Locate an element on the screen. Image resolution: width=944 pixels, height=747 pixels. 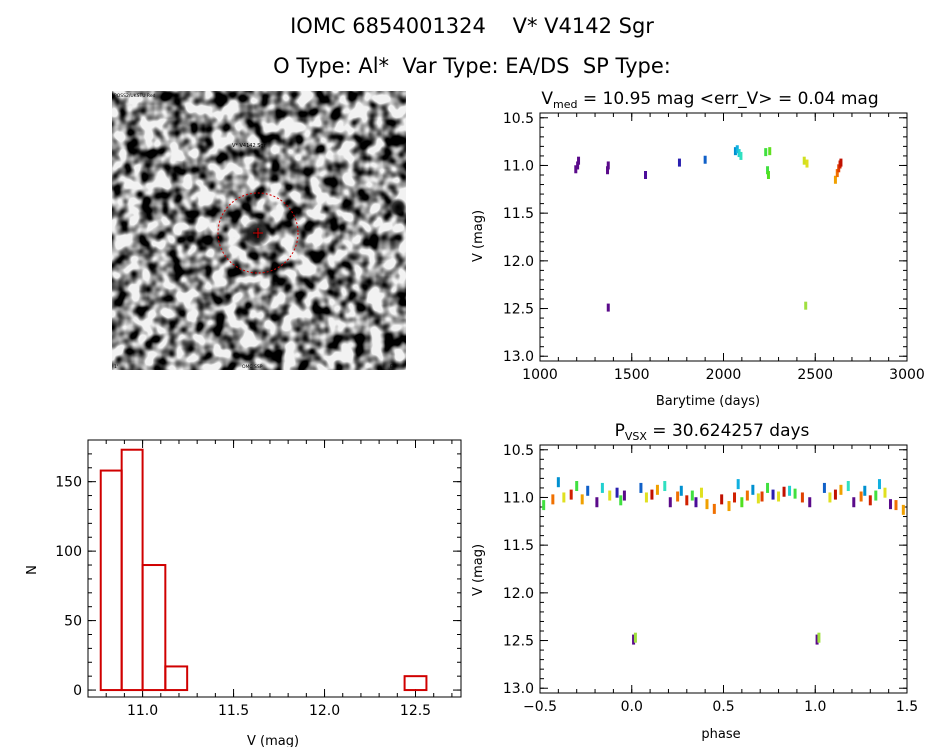
lightcurve-xtick-label: 1500 is located at coordinates (632, 375).